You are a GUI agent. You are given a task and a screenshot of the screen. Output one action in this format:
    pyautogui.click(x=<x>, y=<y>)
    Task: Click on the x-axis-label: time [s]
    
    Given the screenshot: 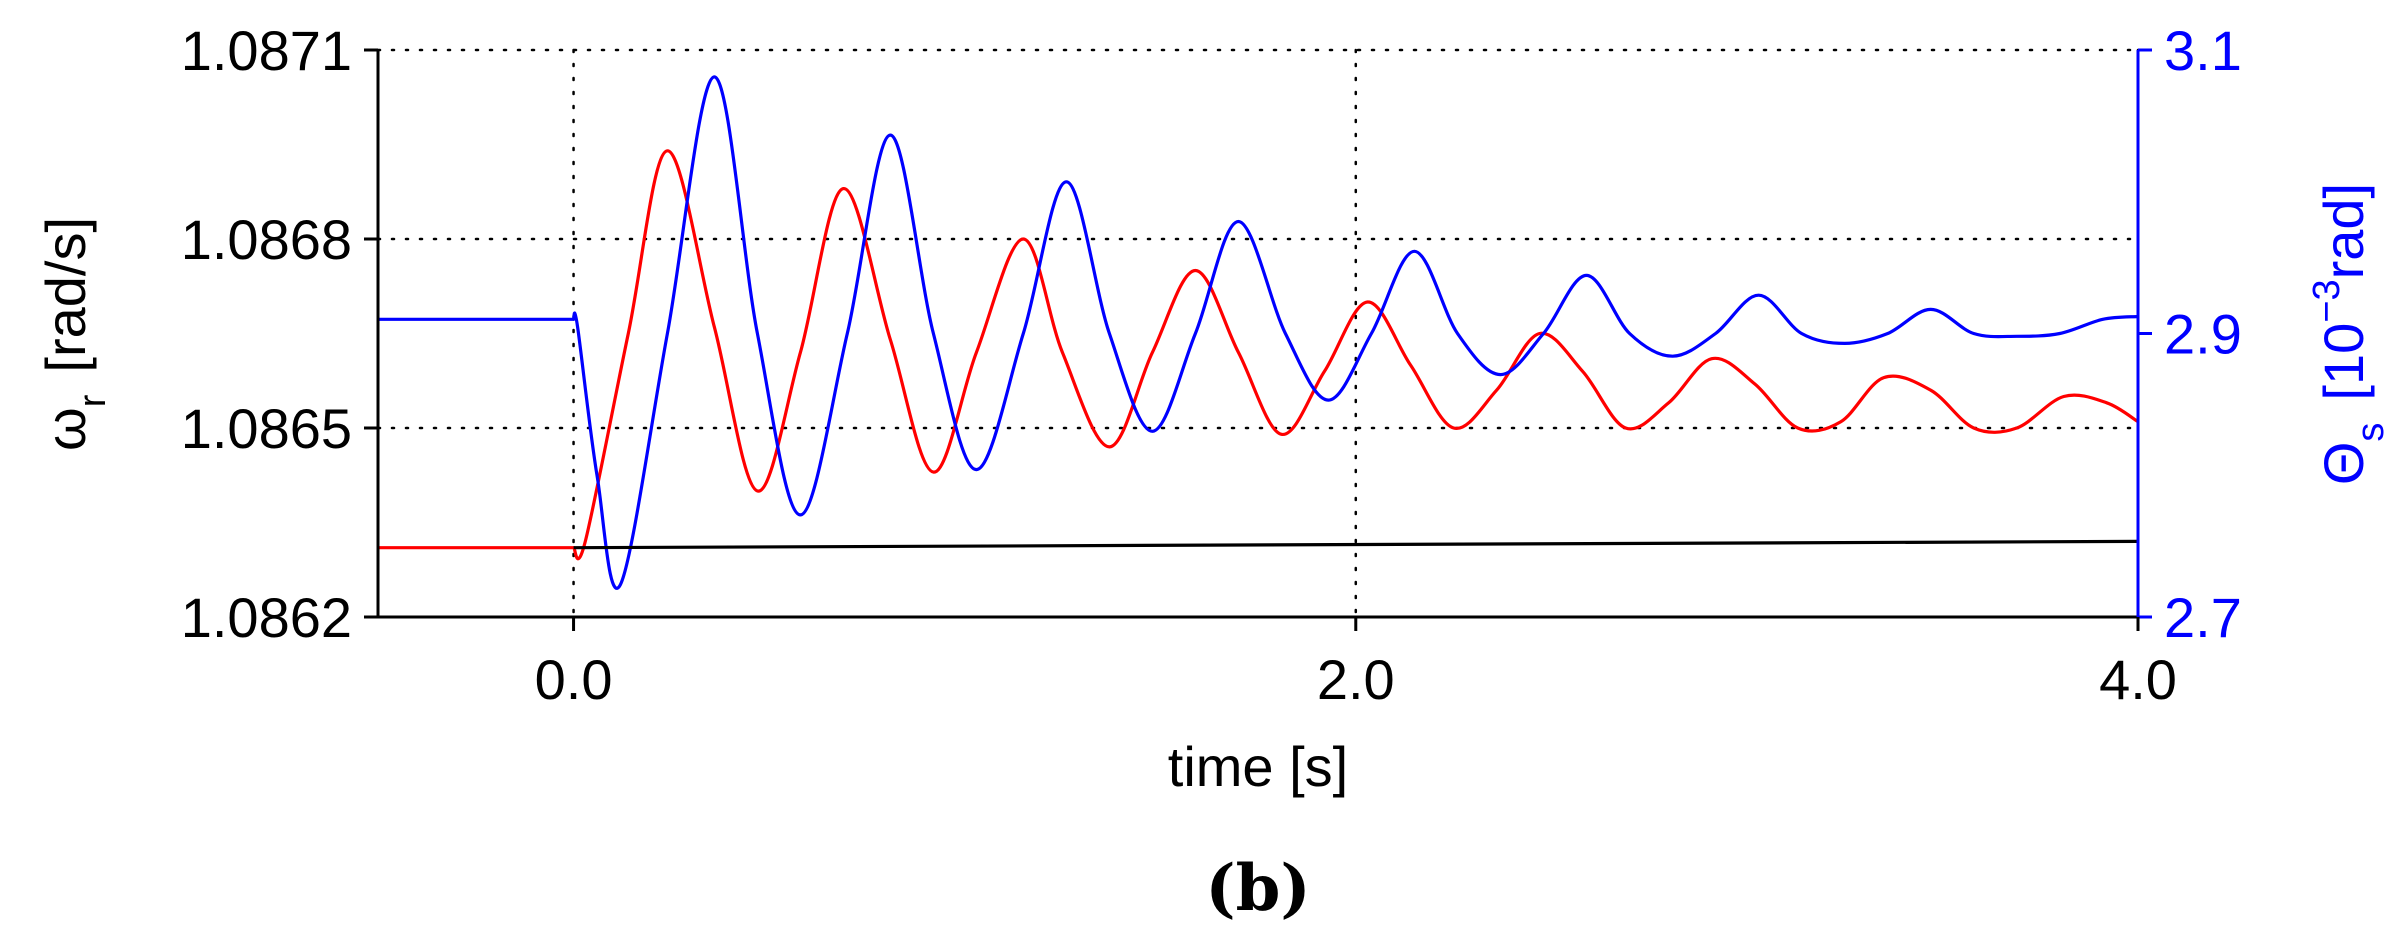 What is the action you would take?
    pyautogui.click(x=1258, y=766)
    